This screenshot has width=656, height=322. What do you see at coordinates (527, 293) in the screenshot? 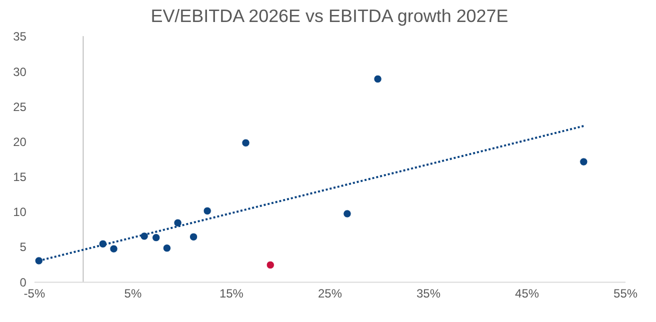
I see `x-tick-label: 45%` at bounding box center [527, 293].